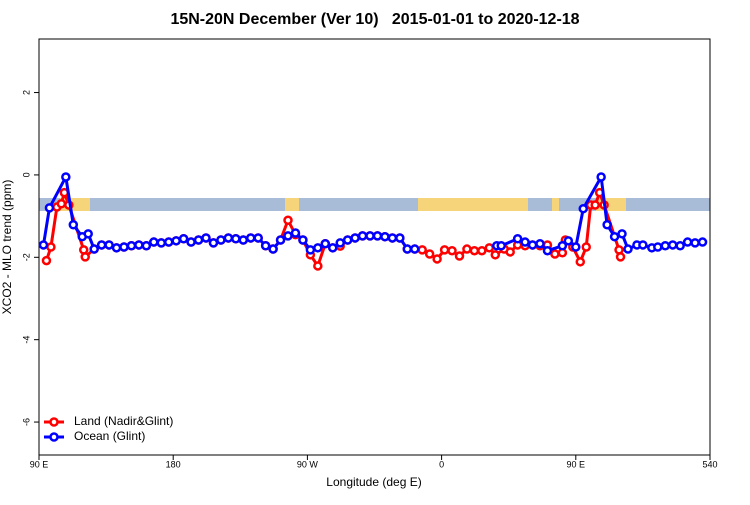 This screenshot has height=505, width=750. What do you see at coordinates (26, 340) in the screenshot?
I see `y-tick-label: -4` at bounding box center [26, 340].